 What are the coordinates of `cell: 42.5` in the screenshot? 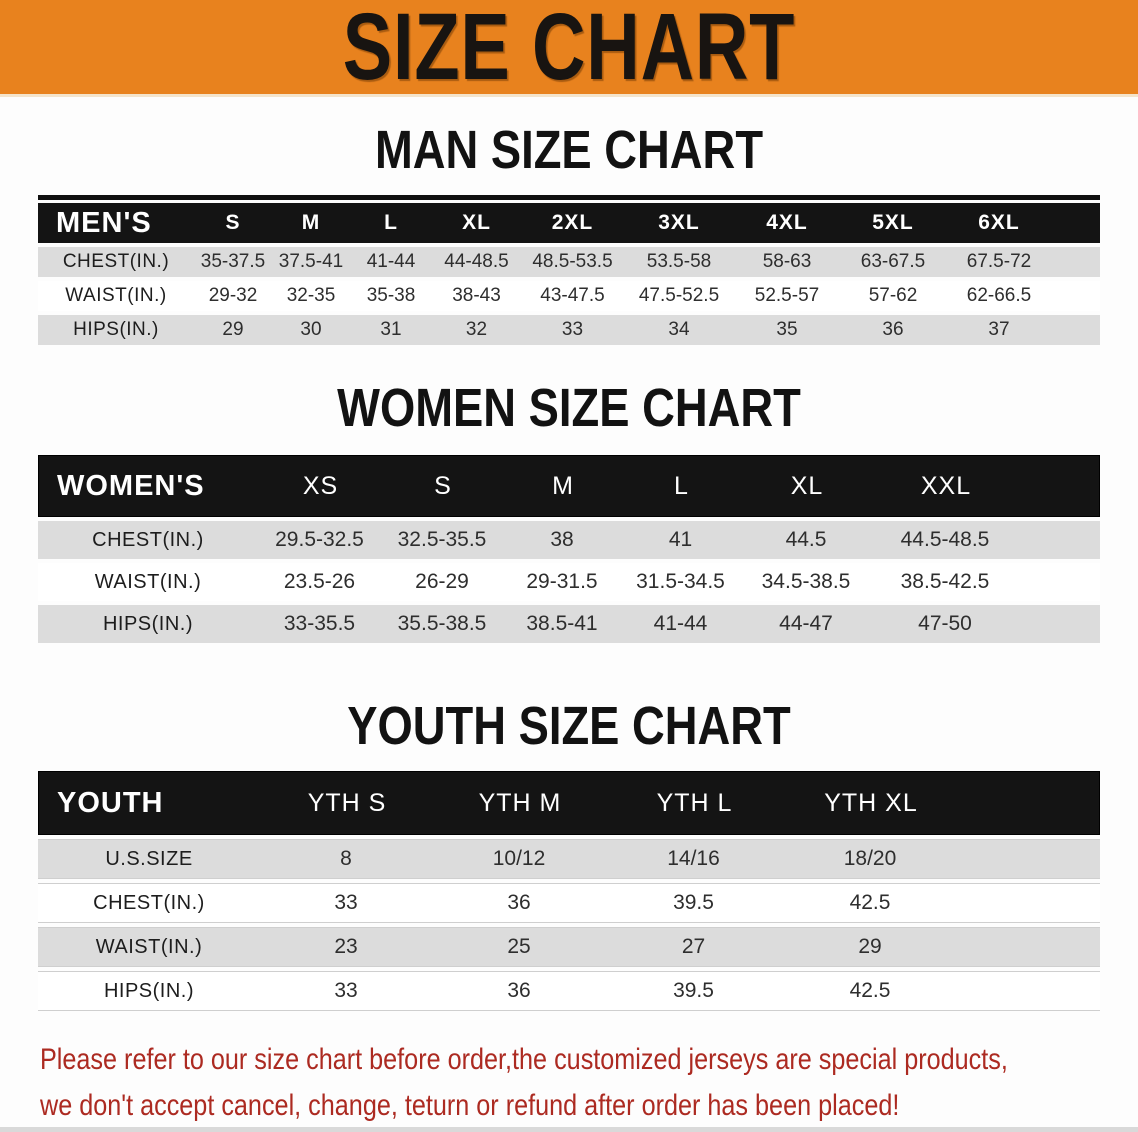 It's located at (870, 990).